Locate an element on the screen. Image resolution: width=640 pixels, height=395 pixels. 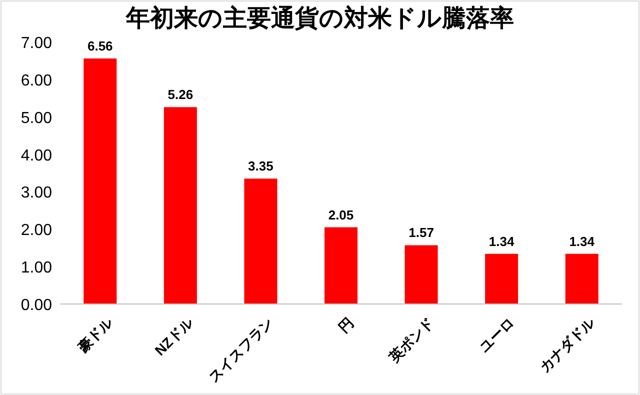
x-tick-label: NZドル is located at coordinates (174, 335).